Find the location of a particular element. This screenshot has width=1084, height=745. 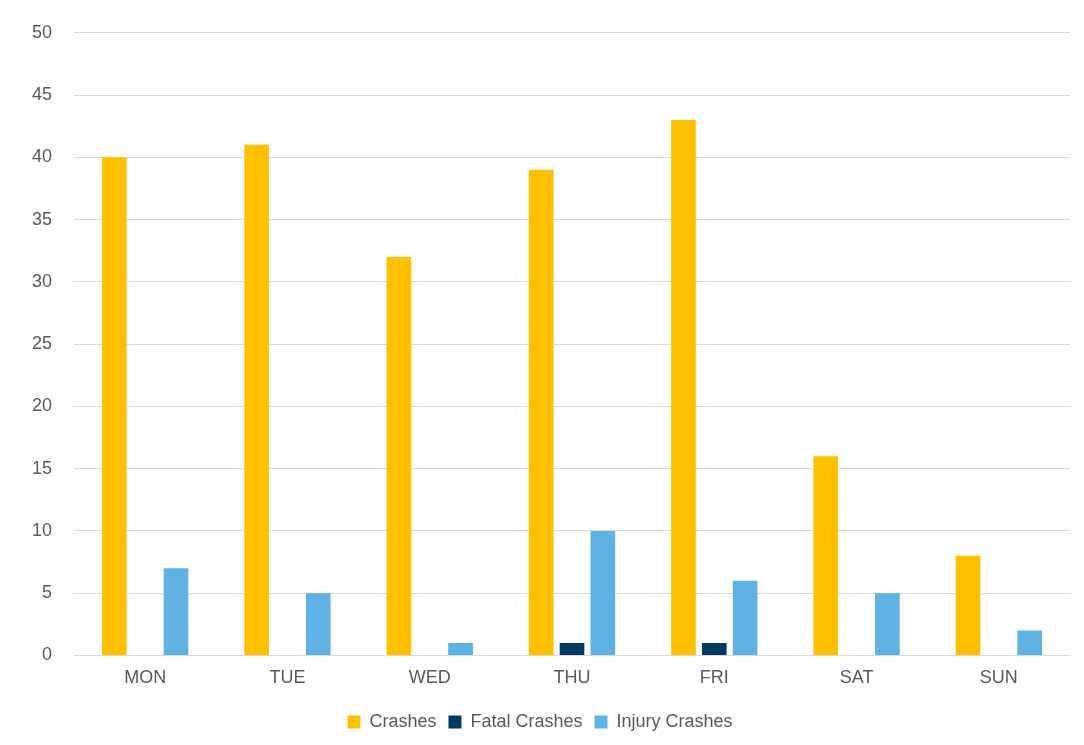

legend-label: Fatal Crashes is located at coordinates (526, 720).